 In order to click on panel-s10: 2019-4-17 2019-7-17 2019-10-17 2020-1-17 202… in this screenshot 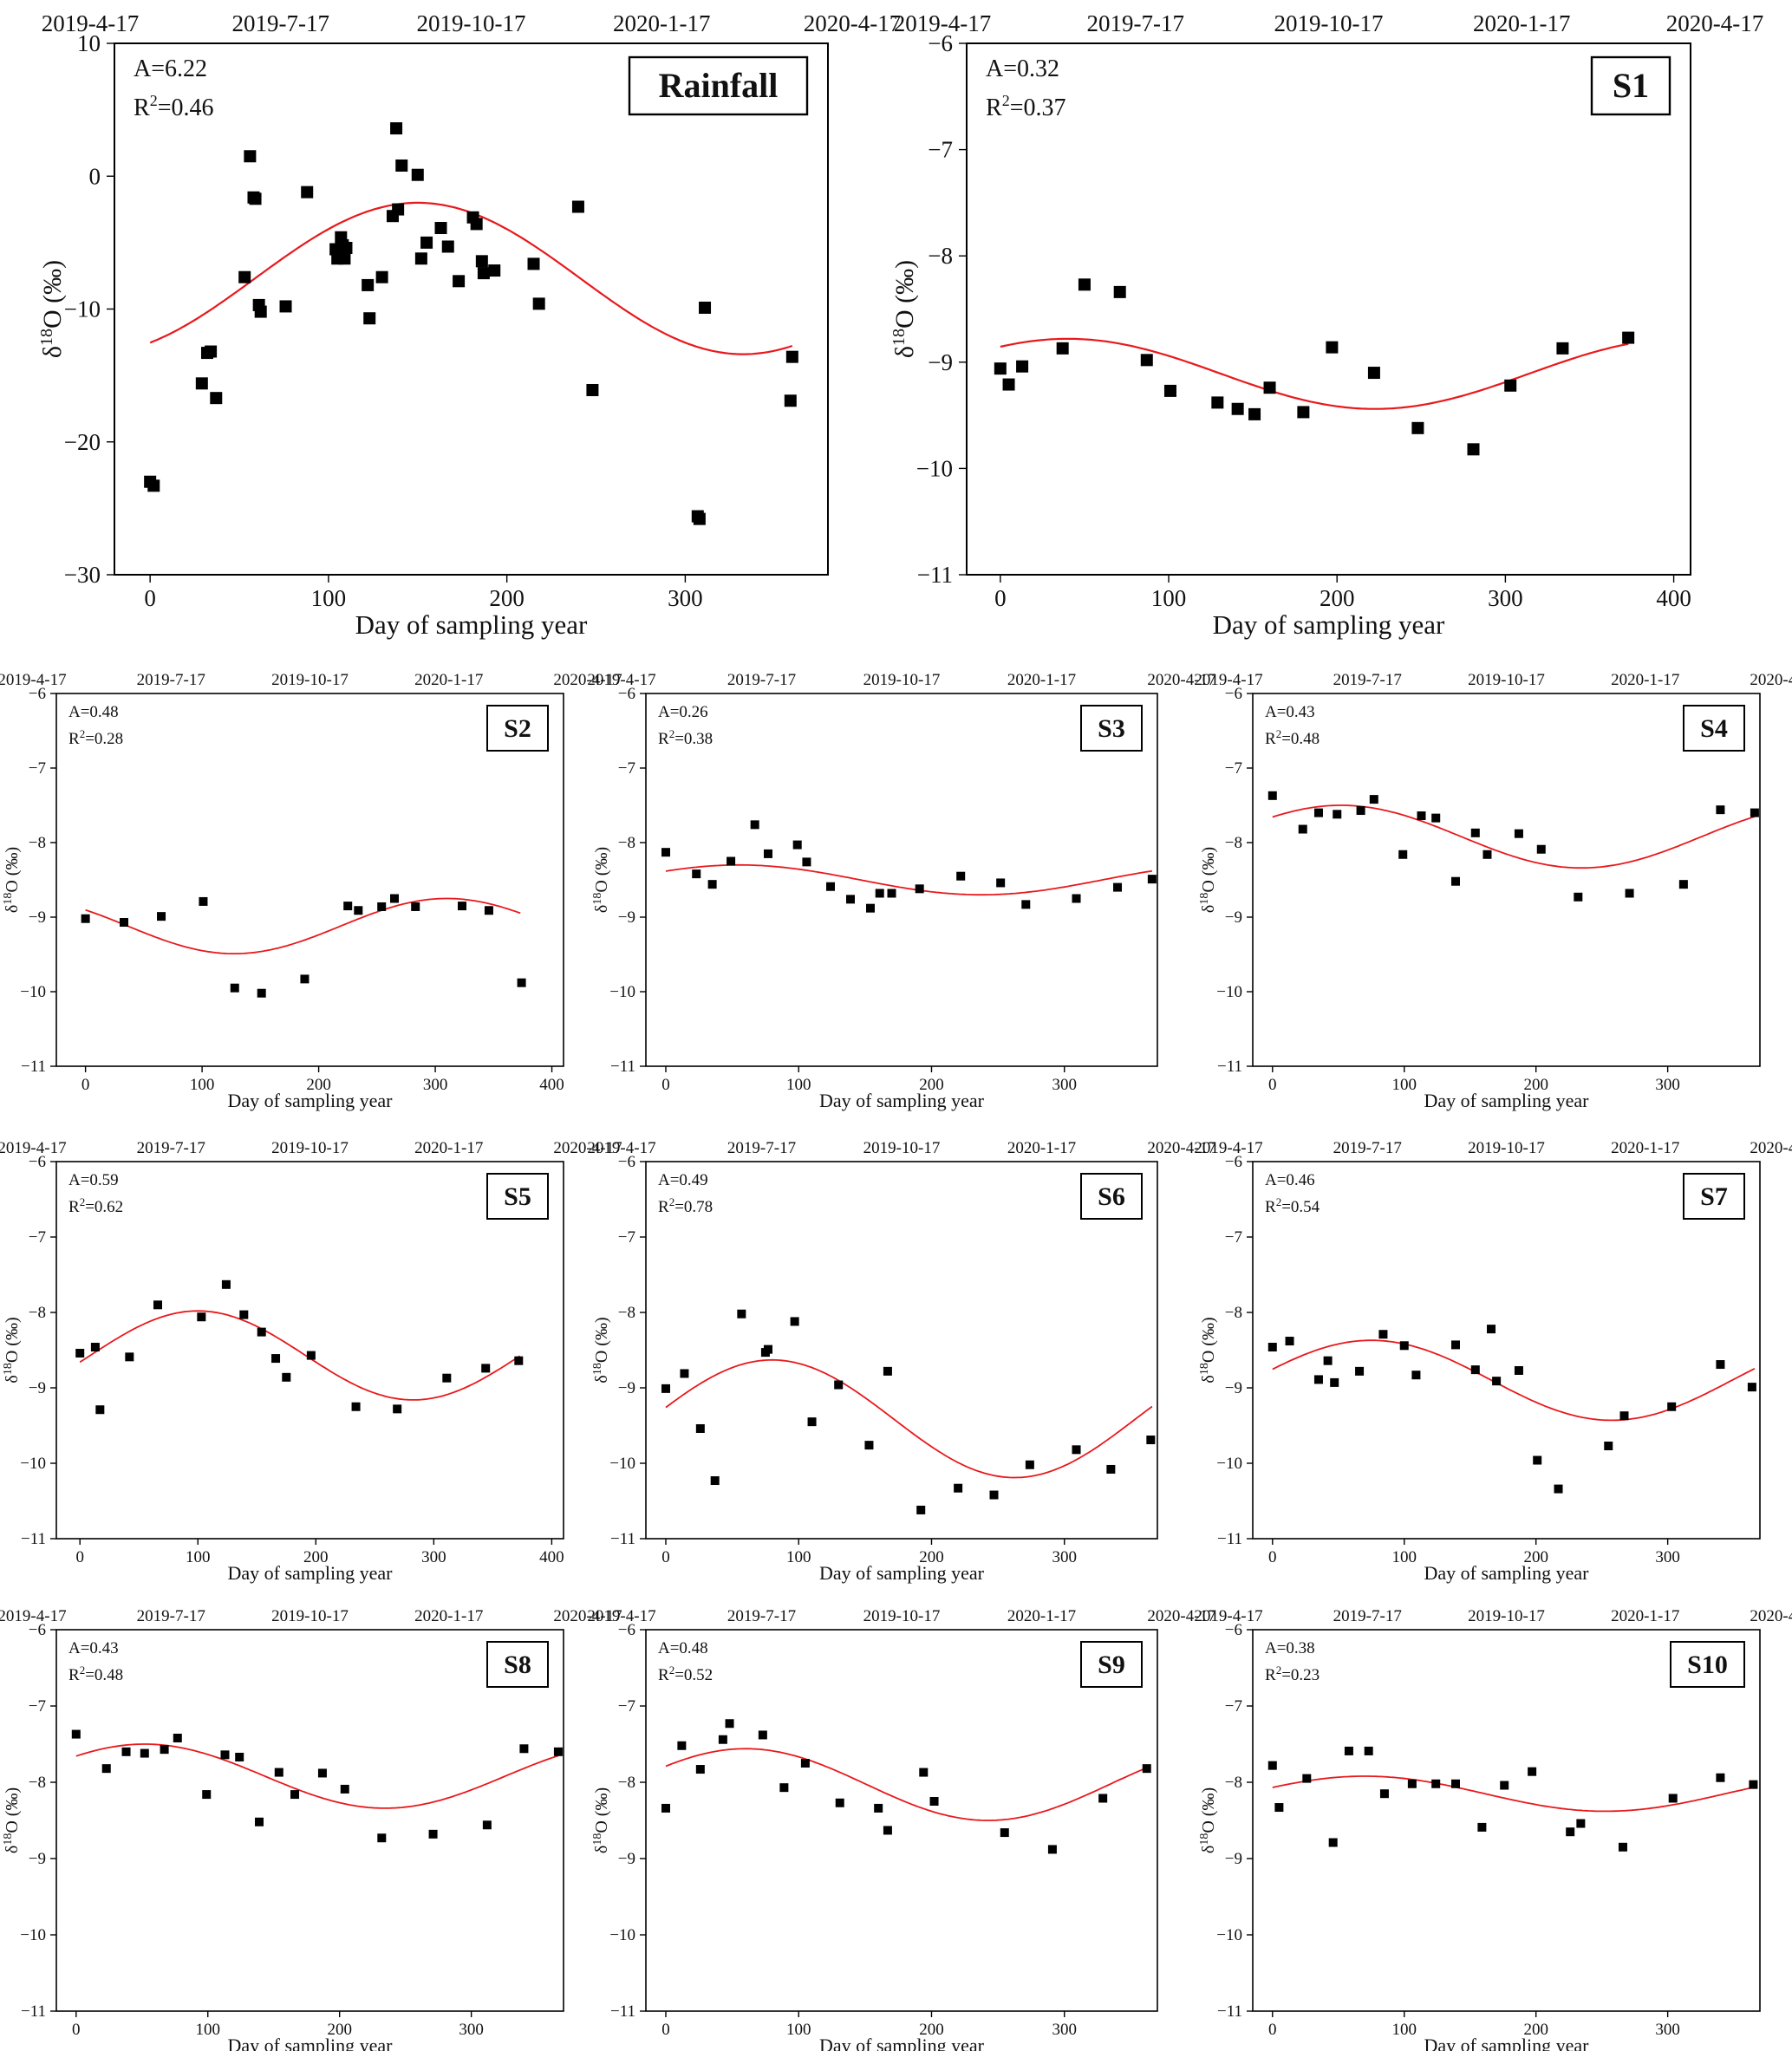, I will do `click(1493, 1829)`.